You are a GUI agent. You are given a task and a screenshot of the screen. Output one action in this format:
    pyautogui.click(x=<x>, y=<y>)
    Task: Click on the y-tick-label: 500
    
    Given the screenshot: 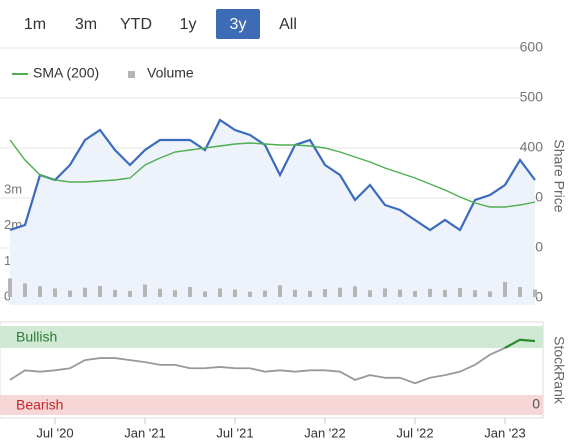 What is the action you would take?
    pyautogui.click(x=532, y=97)
    